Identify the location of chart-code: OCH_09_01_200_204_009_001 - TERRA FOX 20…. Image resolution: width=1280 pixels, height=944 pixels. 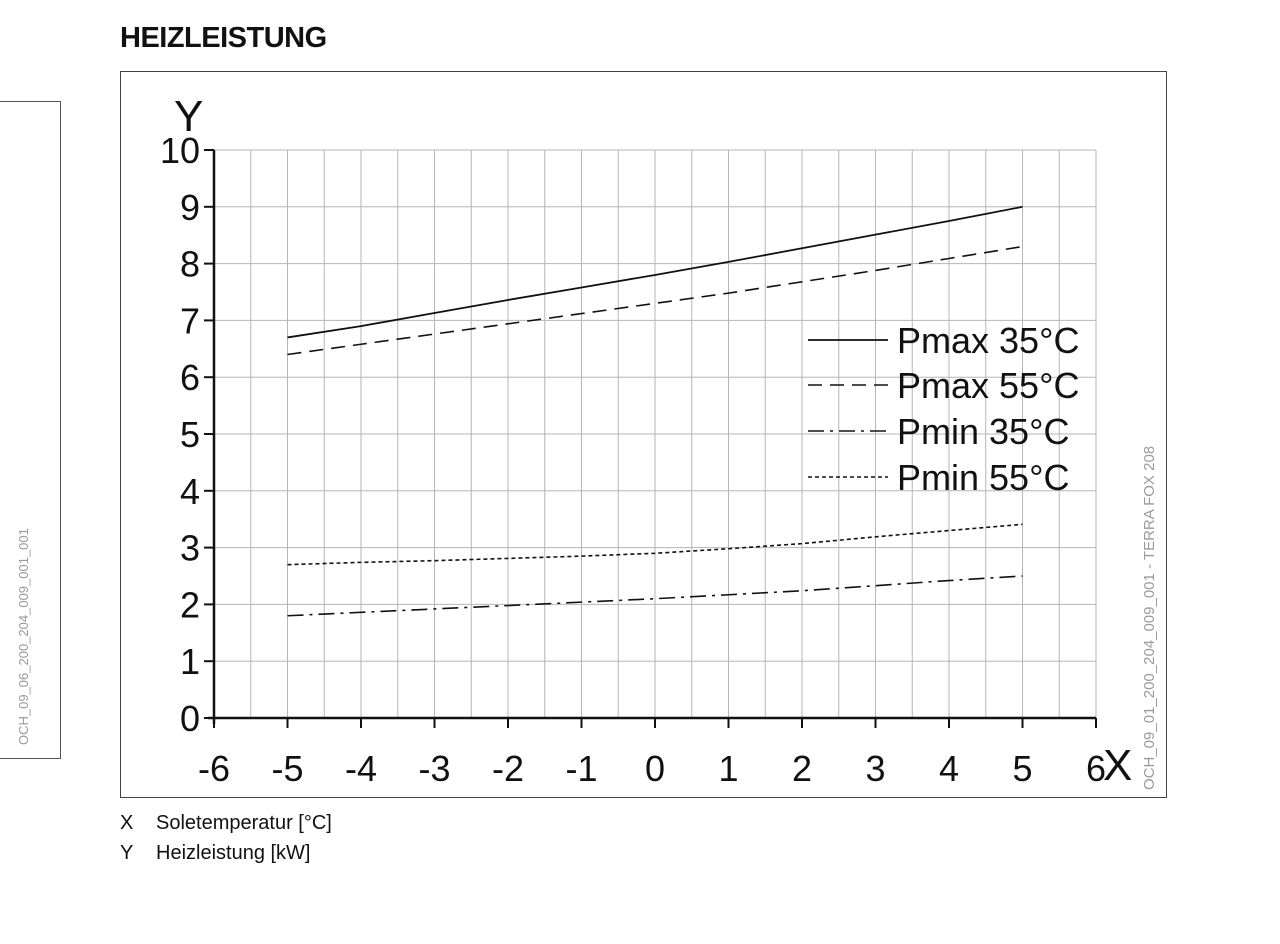
(1149, 618).